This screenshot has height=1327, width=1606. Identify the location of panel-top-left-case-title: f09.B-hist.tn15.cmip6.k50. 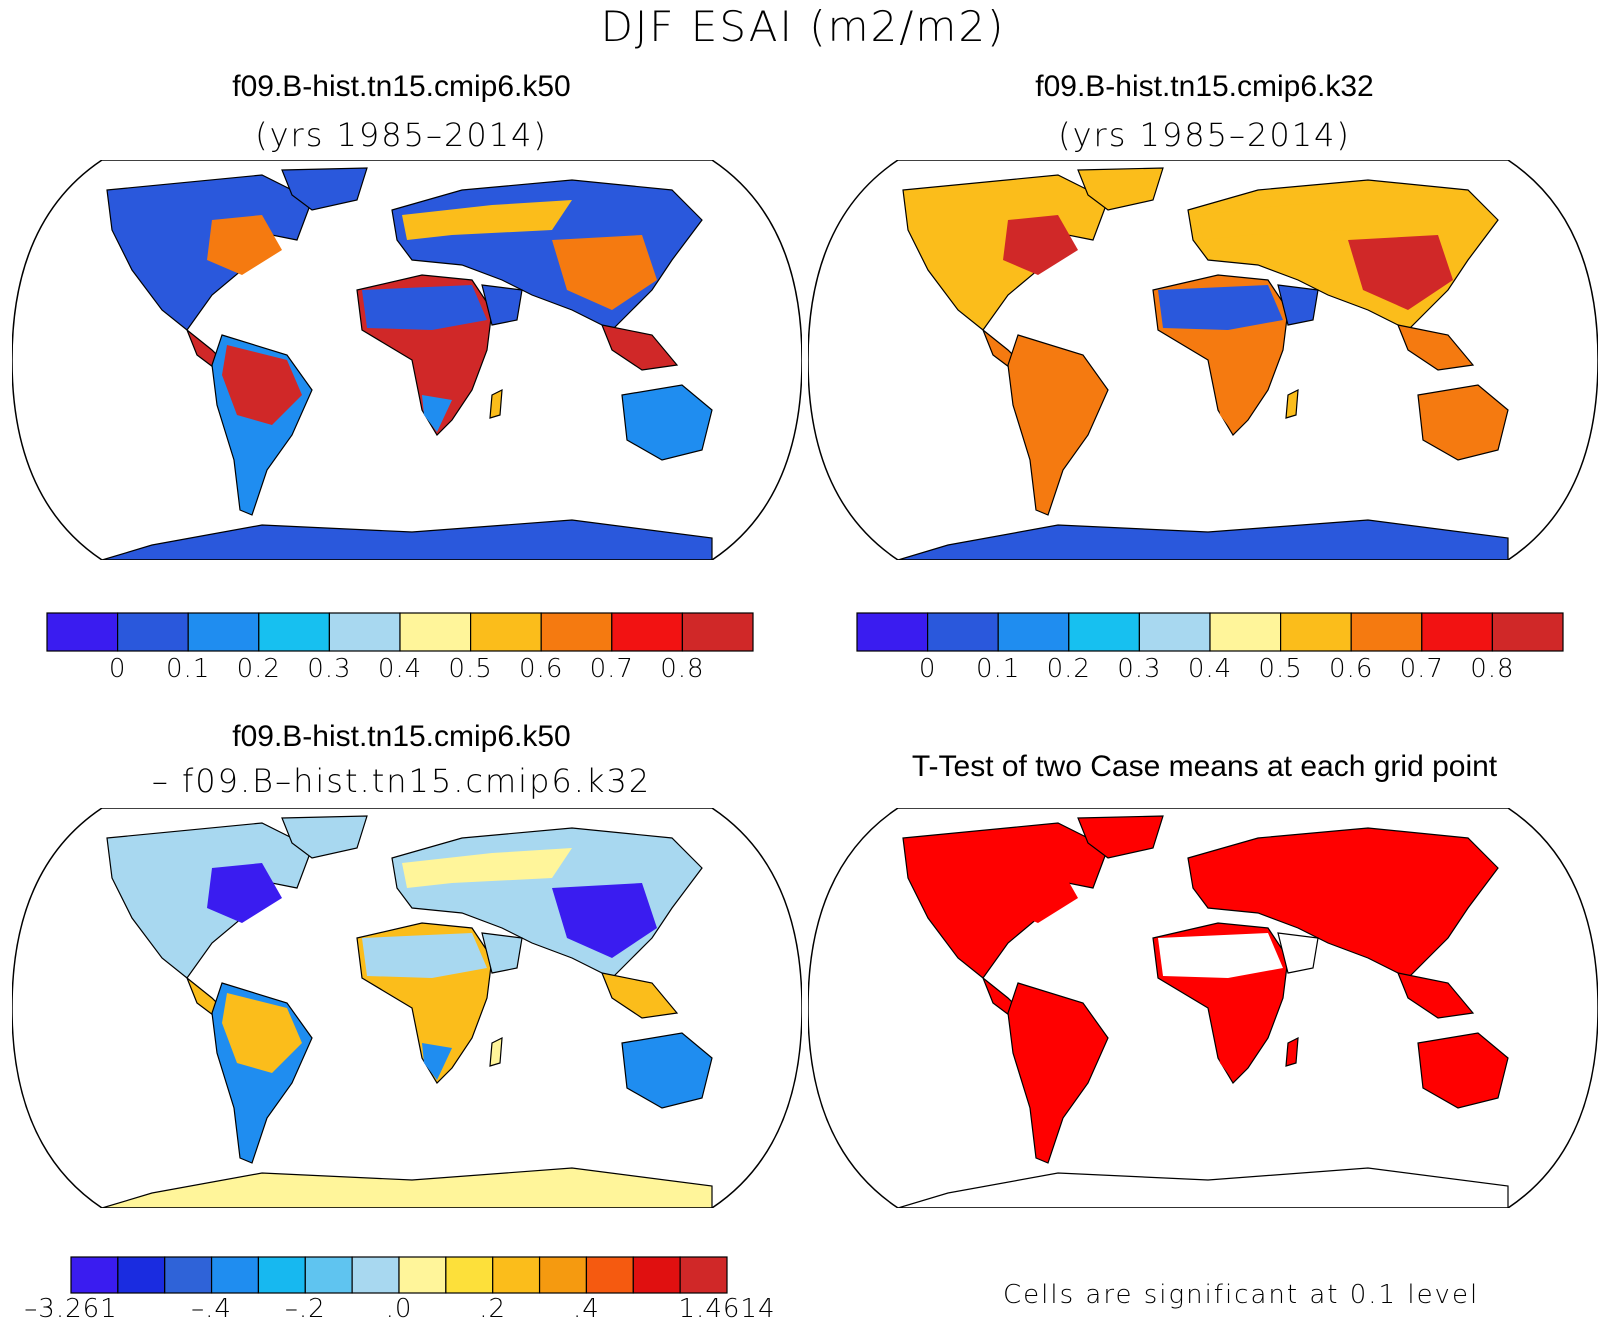
(401, 86).